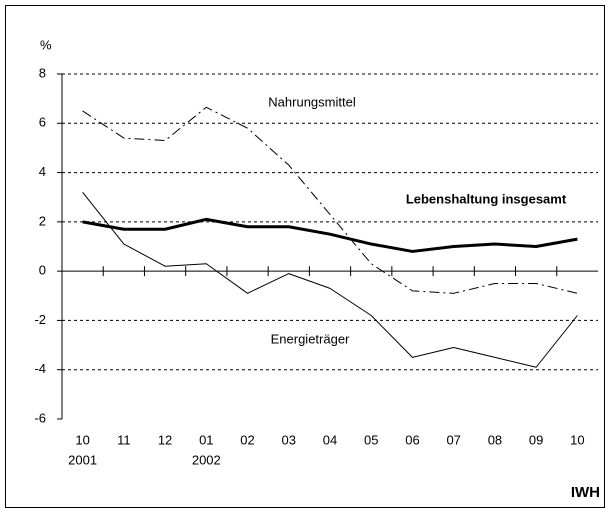  I want to click on x-tick-label: 11, so click(124, 439).